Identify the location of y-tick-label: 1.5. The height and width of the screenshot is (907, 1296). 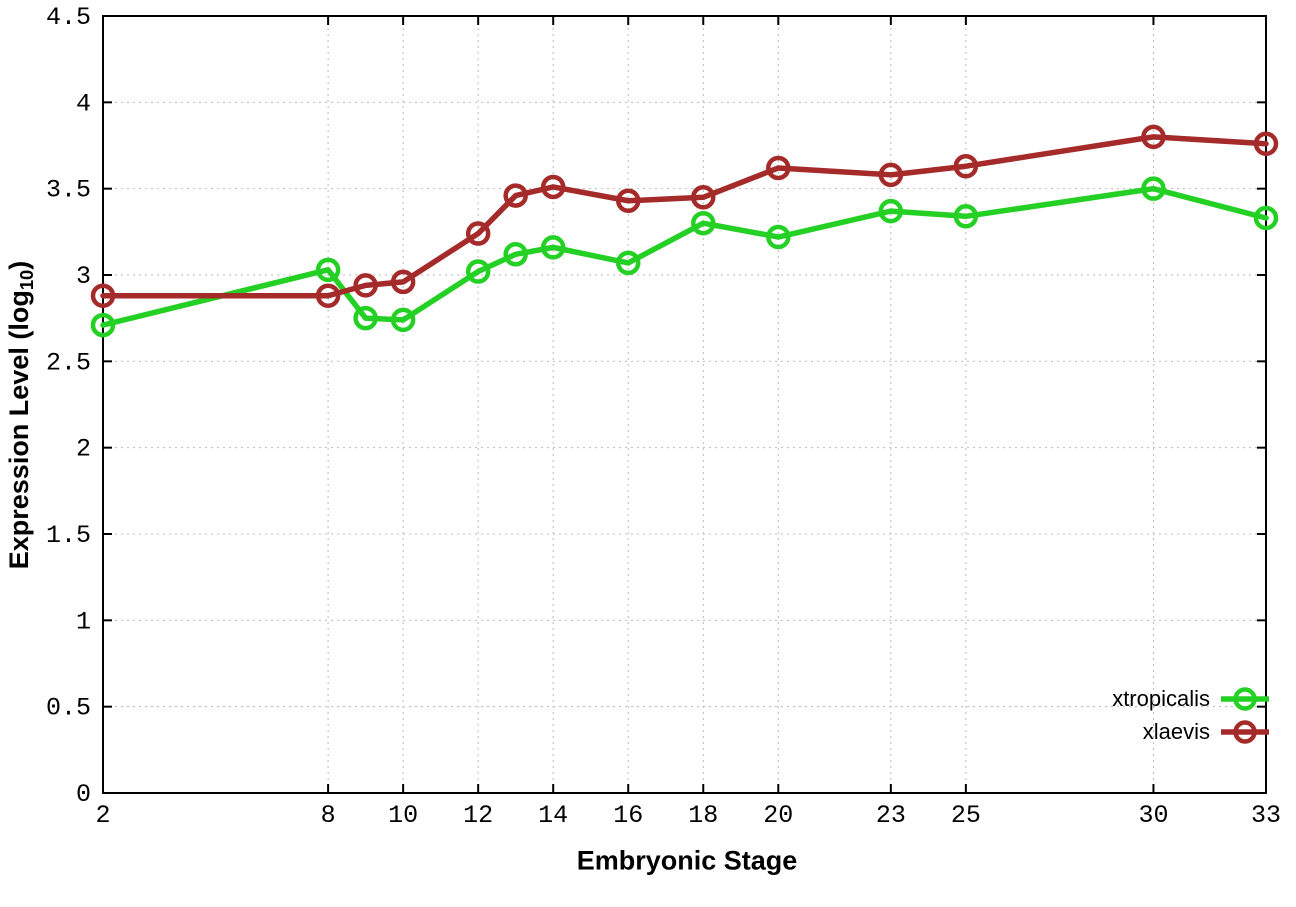
(68, 535).